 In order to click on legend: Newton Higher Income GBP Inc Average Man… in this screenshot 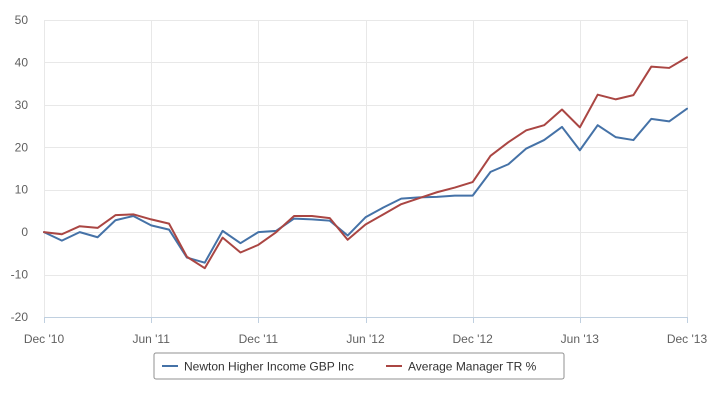, I will do `click(359, 366)`.